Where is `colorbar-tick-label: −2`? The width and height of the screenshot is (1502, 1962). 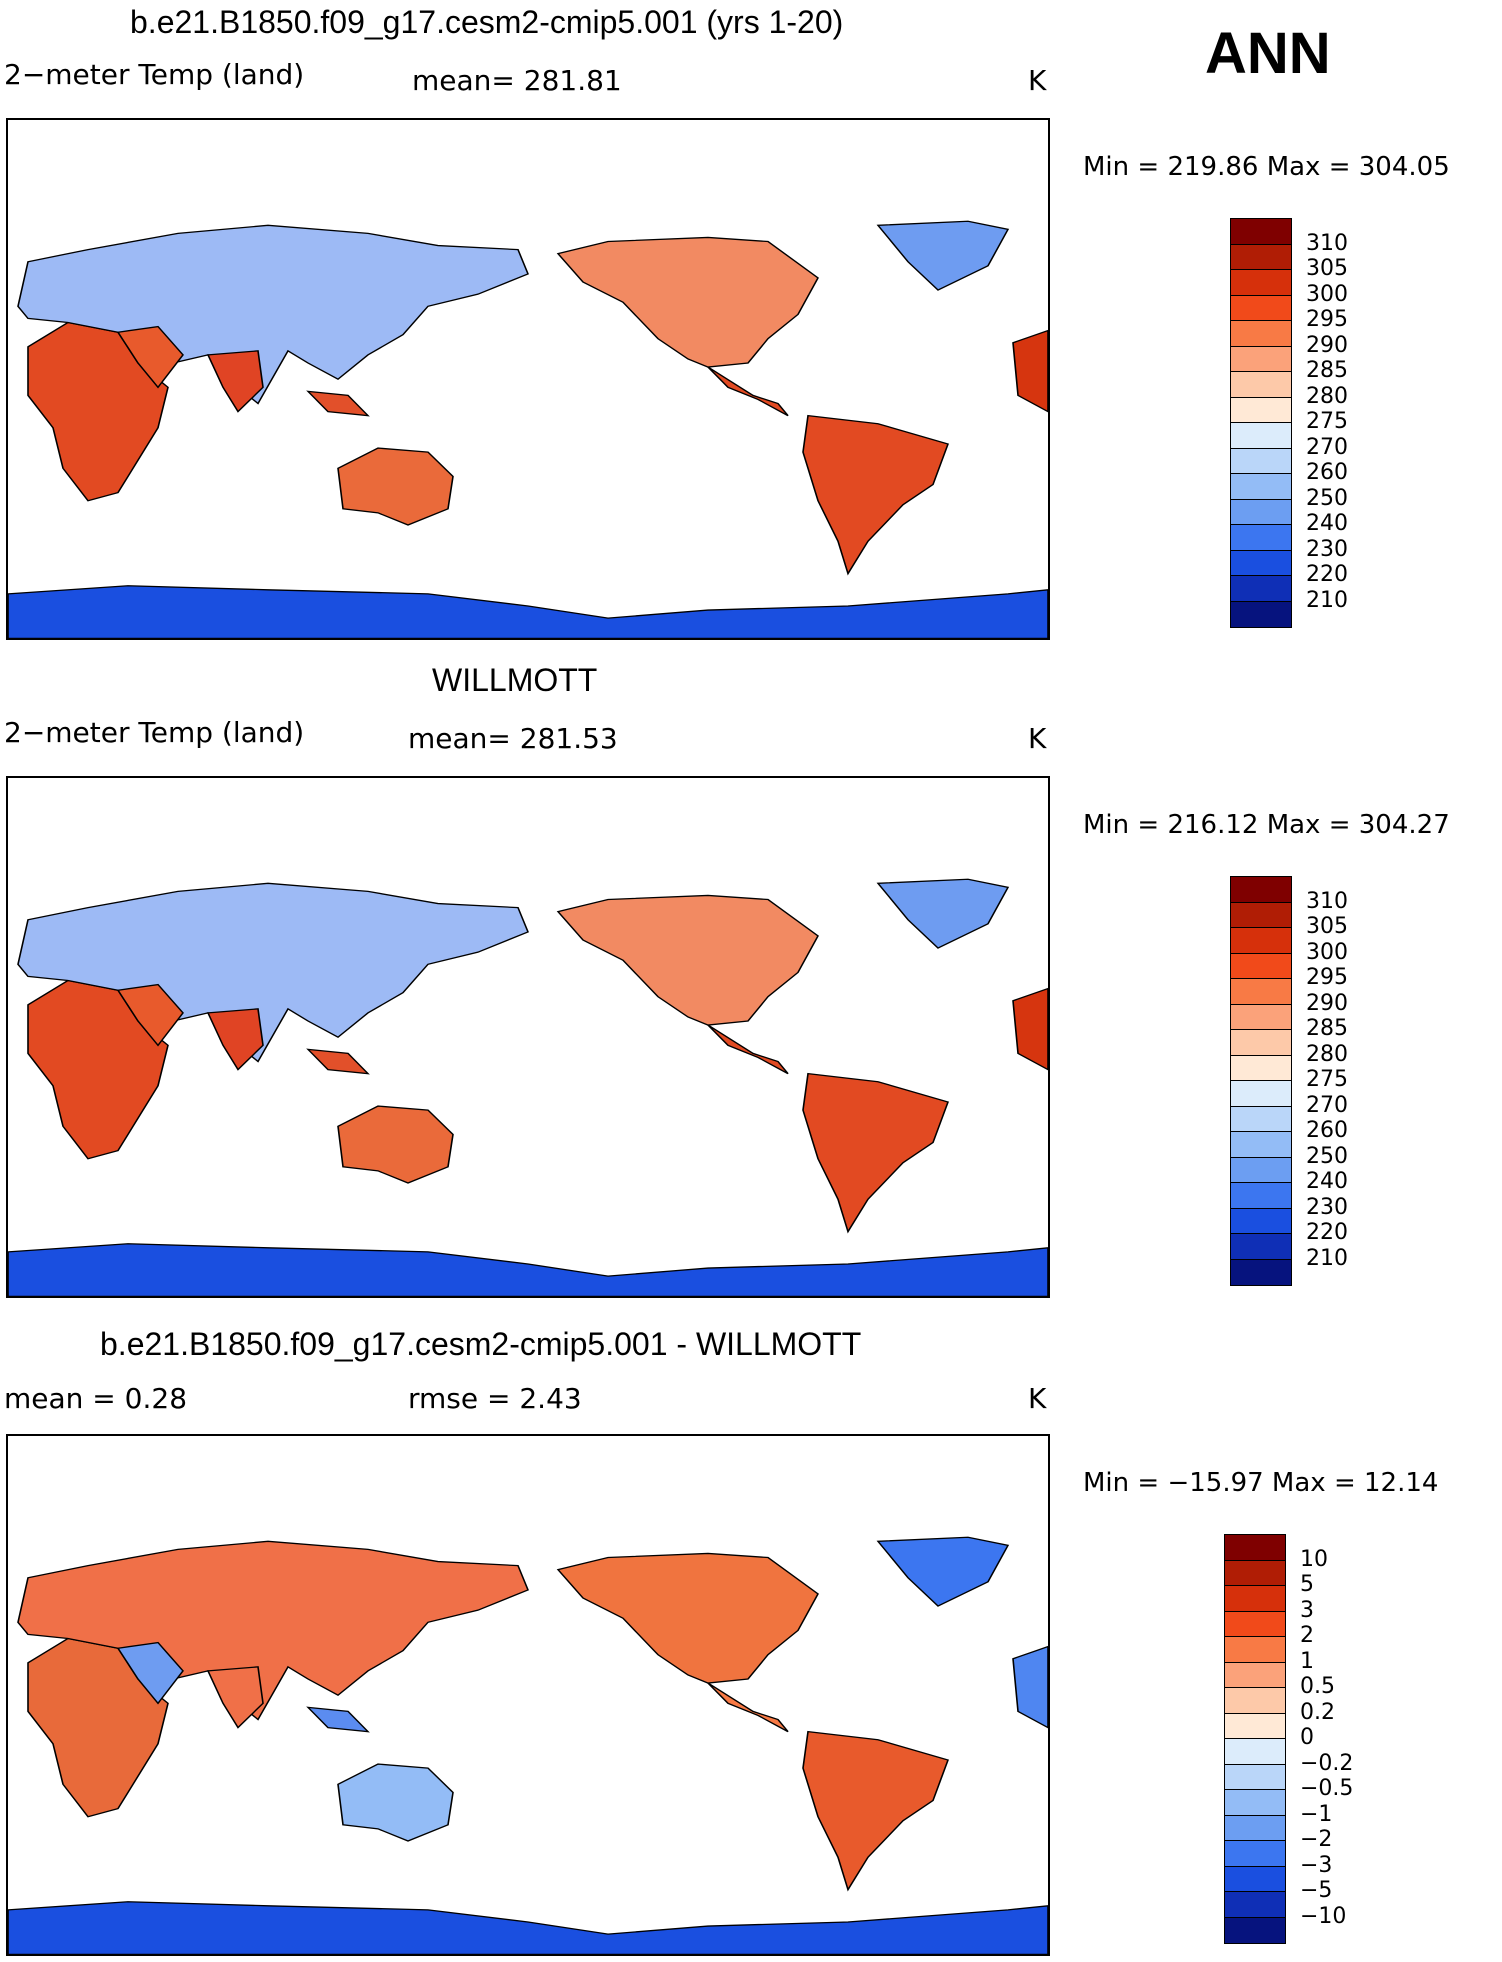 colorbar-tick-label: −2 is located at coordinates (1316, 1839).